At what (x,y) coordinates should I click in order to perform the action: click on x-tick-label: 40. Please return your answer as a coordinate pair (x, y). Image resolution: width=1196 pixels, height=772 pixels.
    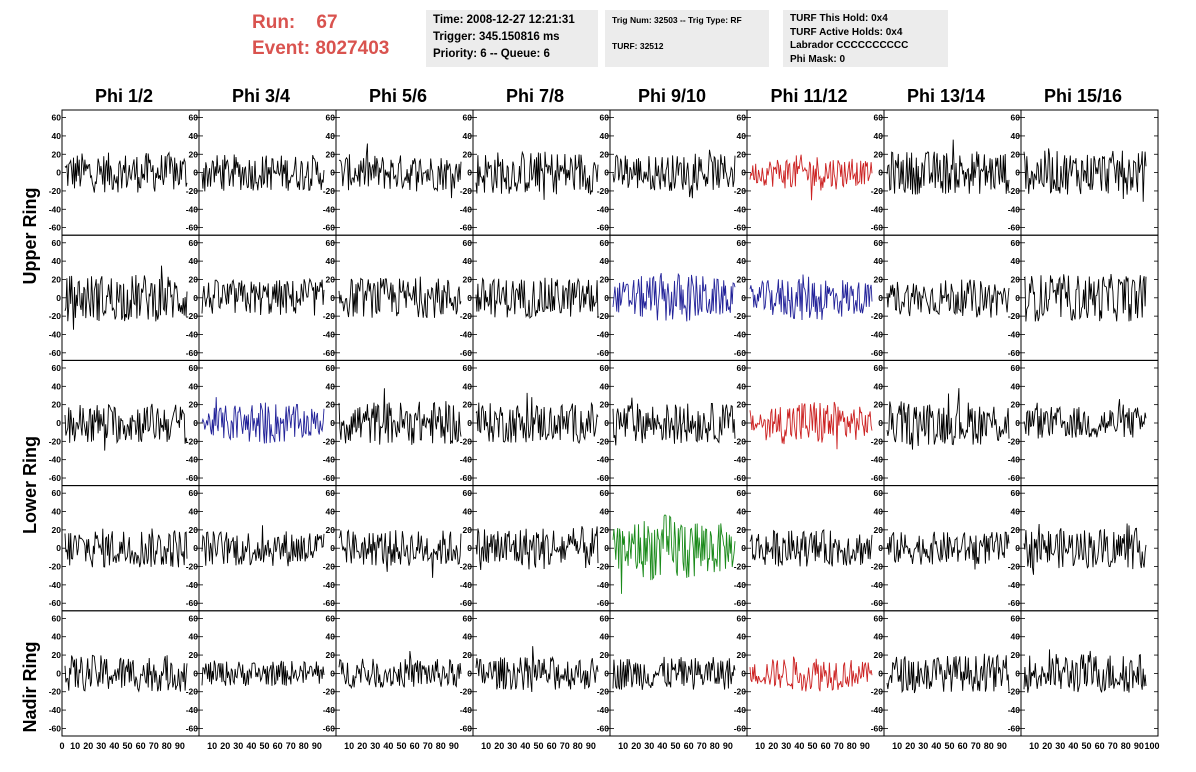
    Looking at the image, I should click on (114, 746).